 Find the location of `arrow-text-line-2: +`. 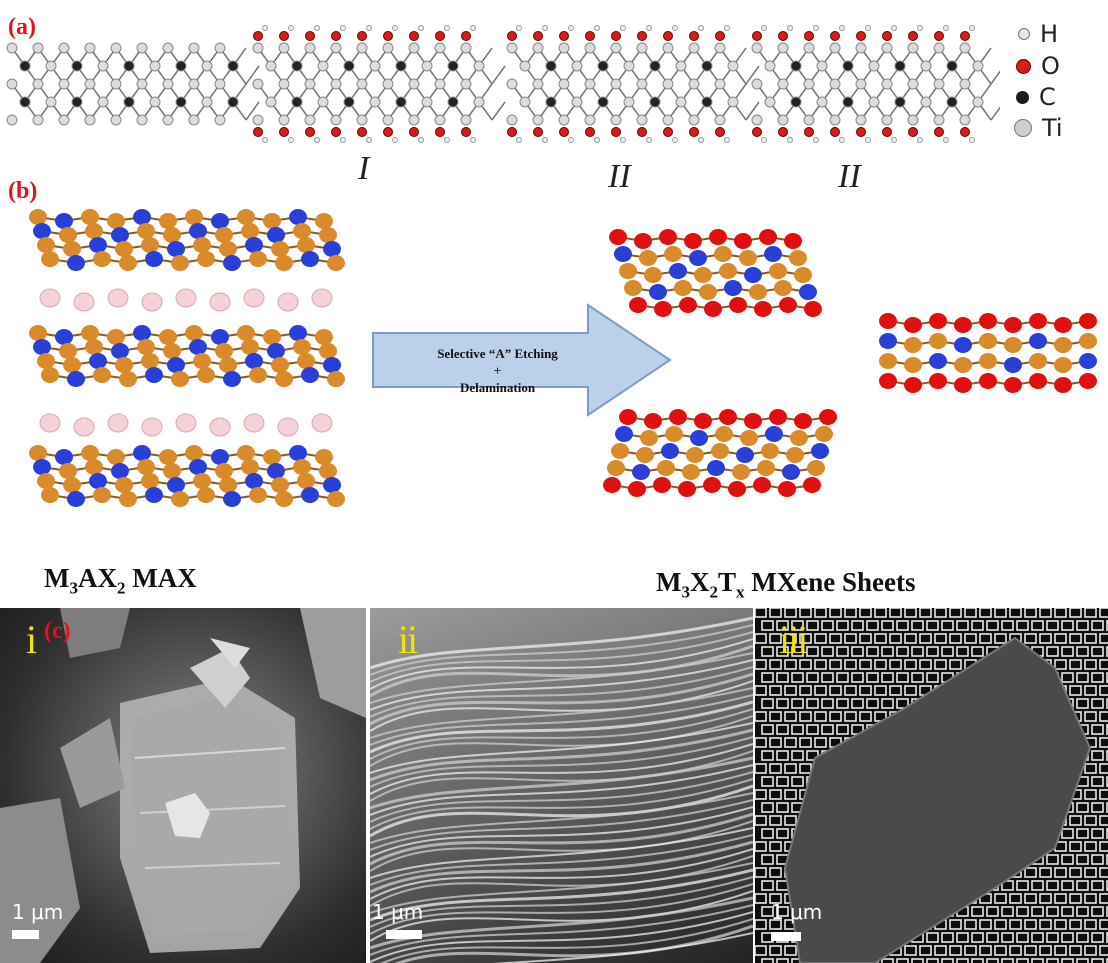

arrow-text-line-2: + is located at coordinates (497, 370).